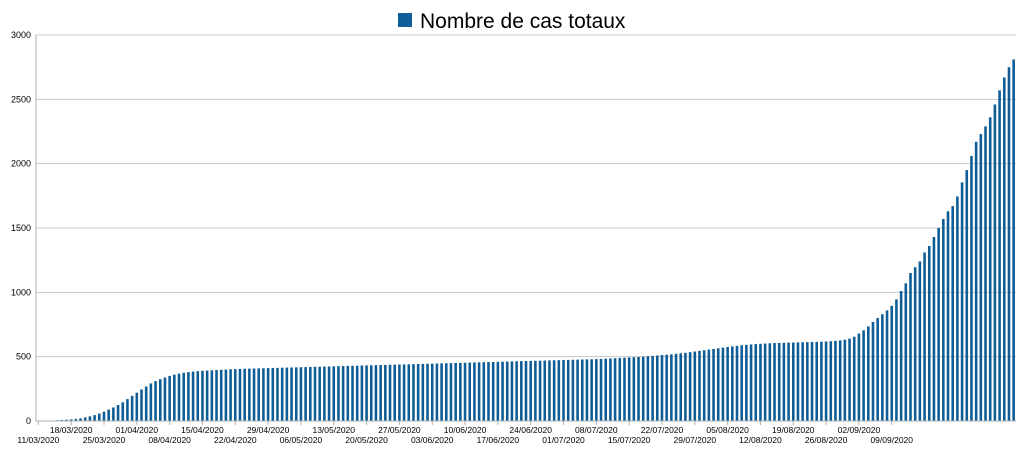 Image resolution: width=1024 pixels, height=450 pixels. What do you see at coordinates (629, 440) in the screenshot?
I see `x-tick-label: 15/07/2020` at bounding box center [629, 440].